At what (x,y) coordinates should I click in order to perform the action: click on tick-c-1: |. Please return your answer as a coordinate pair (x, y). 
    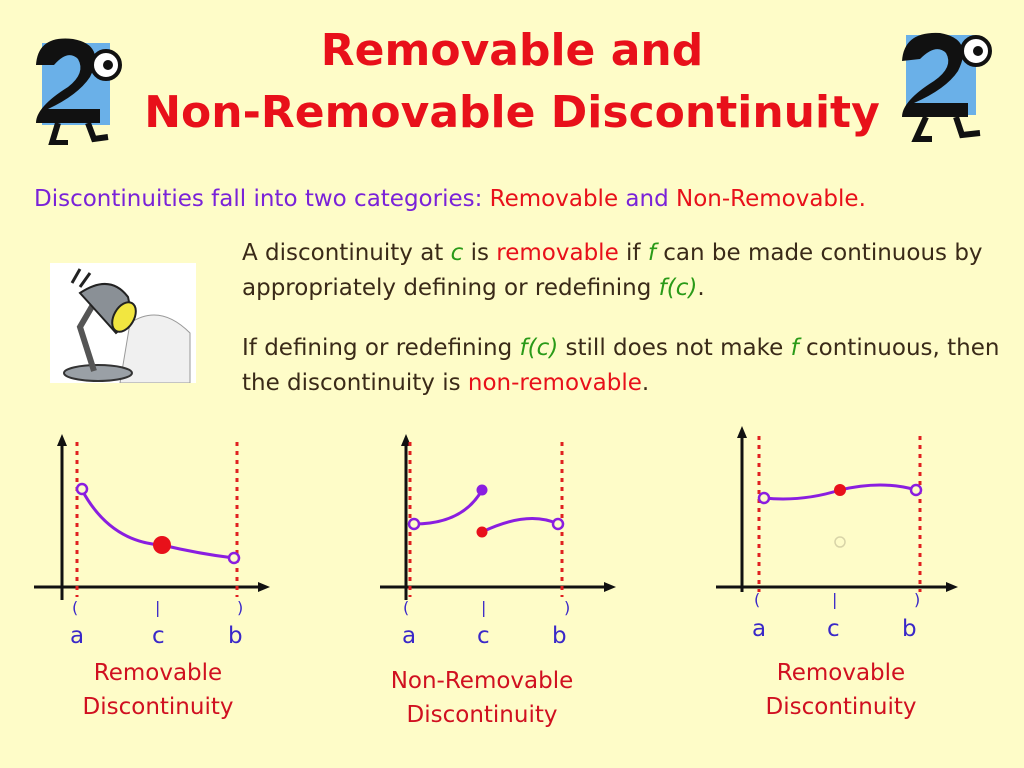
    Looking at the image, I should click on (158, 607).